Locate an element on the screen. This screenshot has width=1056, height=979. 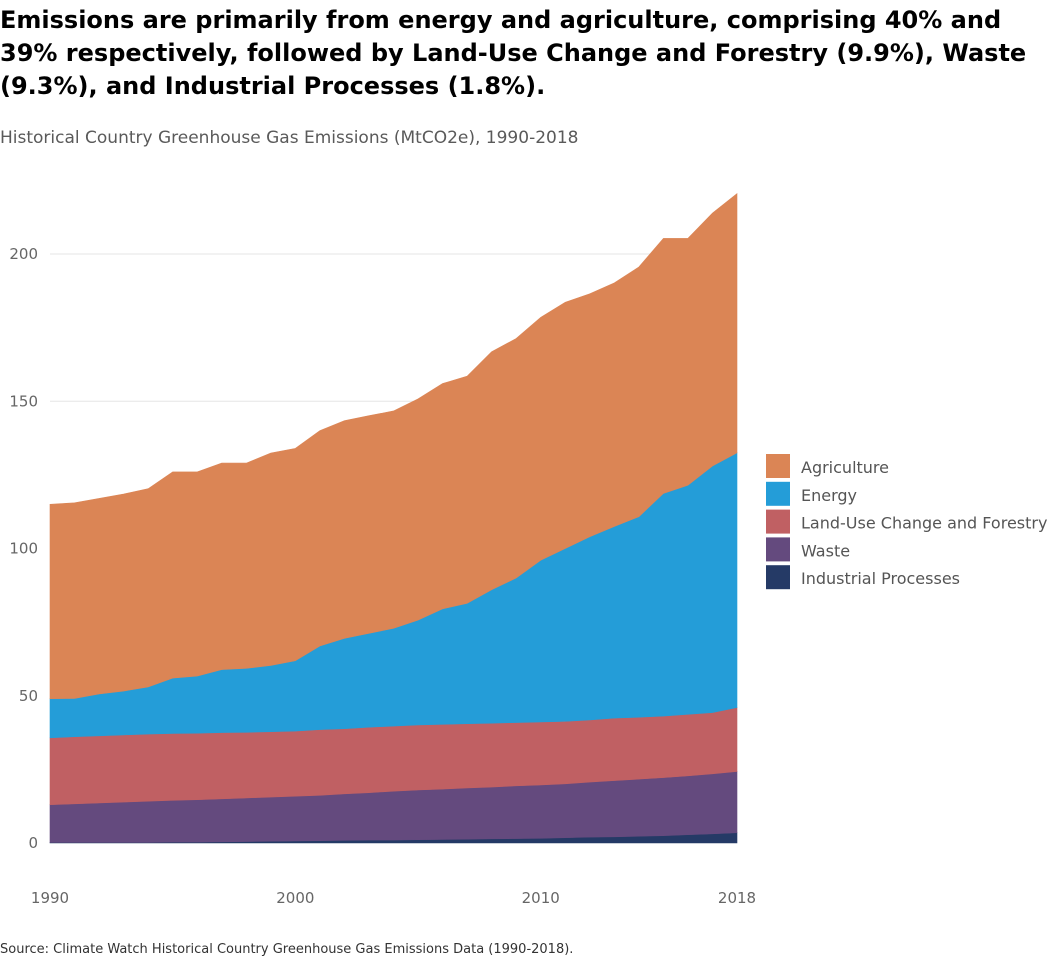
y-tick-label: 0 is located at coordinates (33, 843).